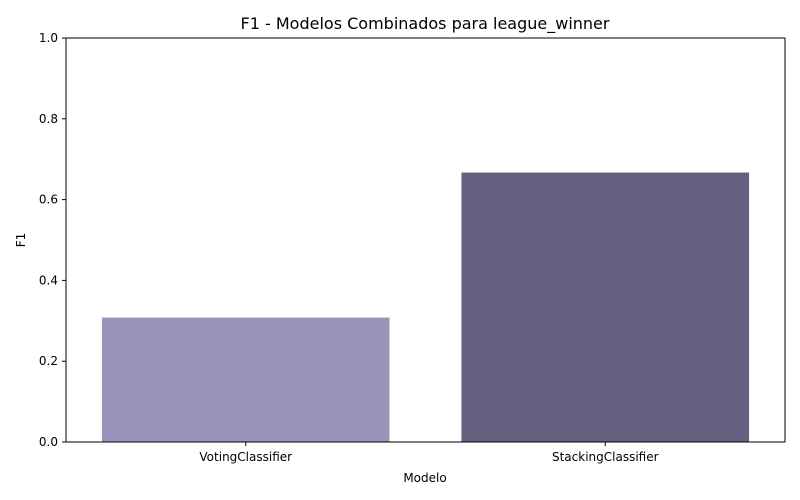  Describe the element at coordinates (48, 361) in the screenshot. I see `y-tick-label: 0.2` at that location.